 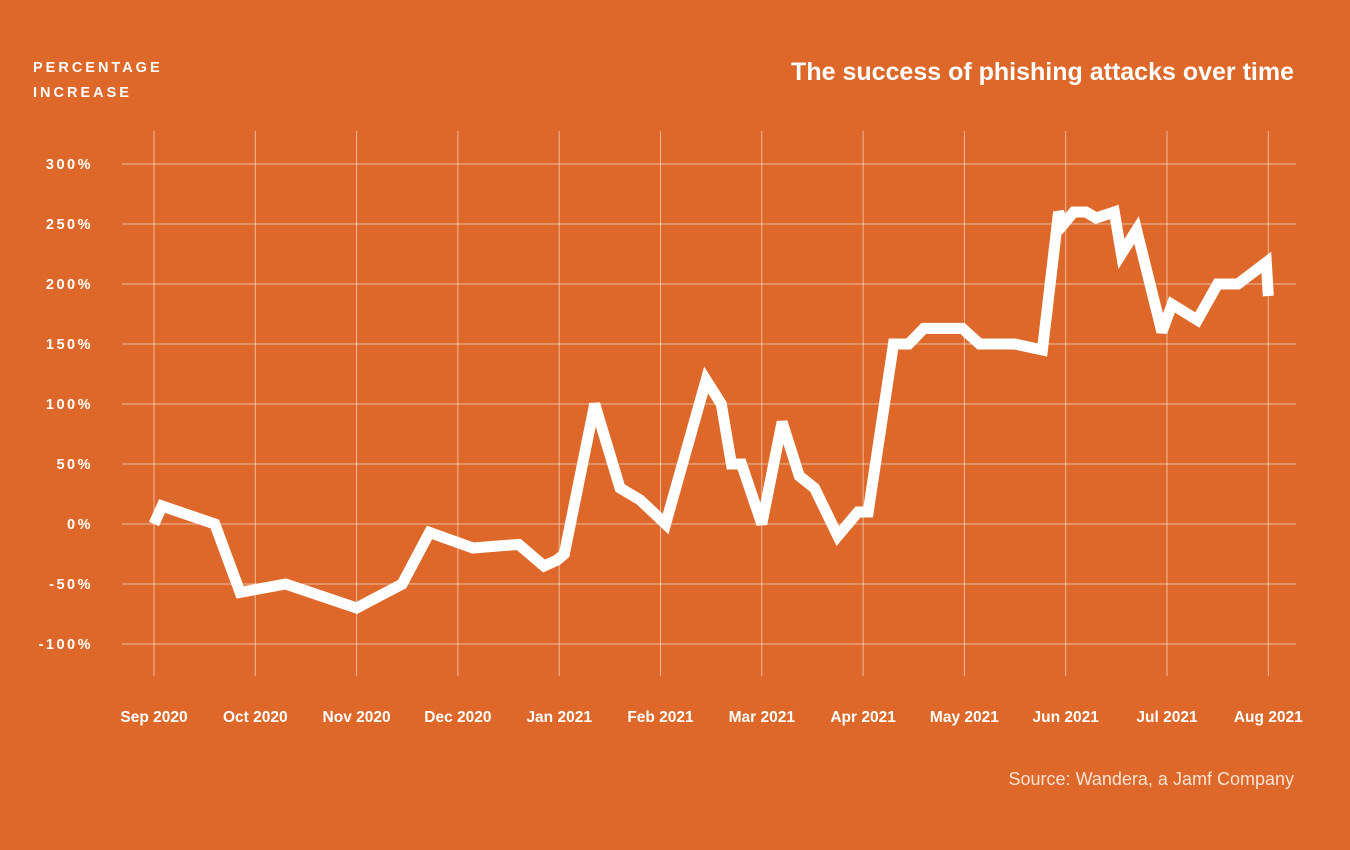 What do you see at coordinates (660, 717) in the screenshot?
I see `x-tick-label: Feb 2021` at bounding box center [660, 717].